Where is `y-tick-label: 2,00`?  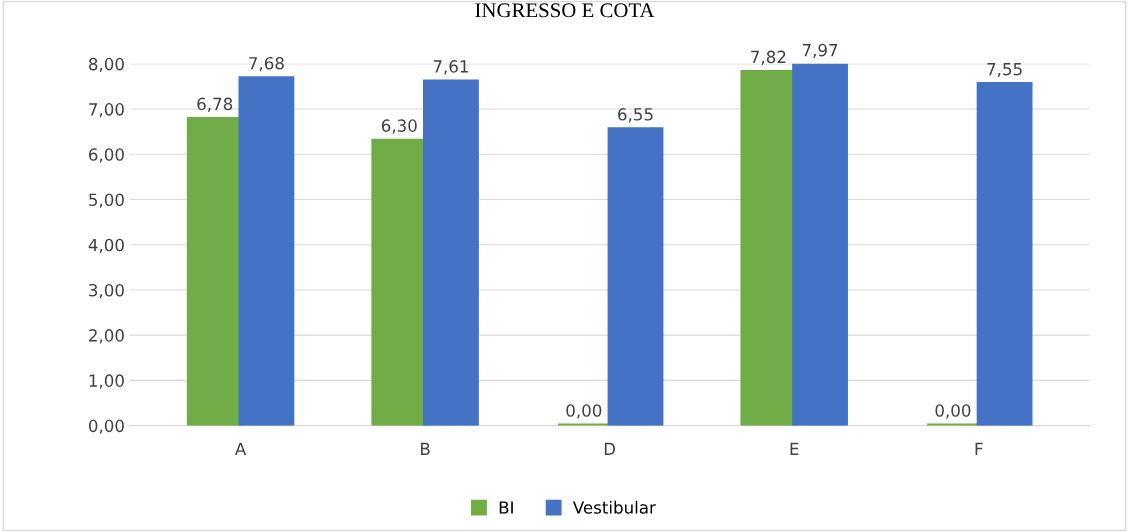 y-tick-label: 2,00 is located at coordinates (106, 336).